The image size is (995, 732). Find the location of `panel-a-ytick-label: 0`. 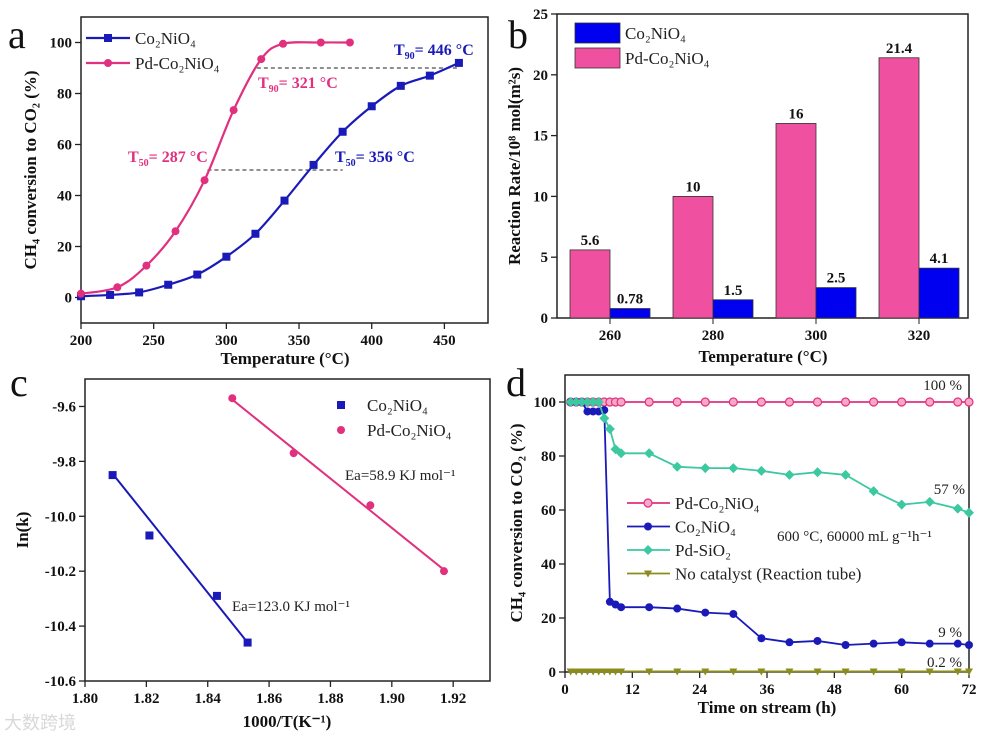

panel-a-ytick-label: 0 is located at coordinates (69, 299).